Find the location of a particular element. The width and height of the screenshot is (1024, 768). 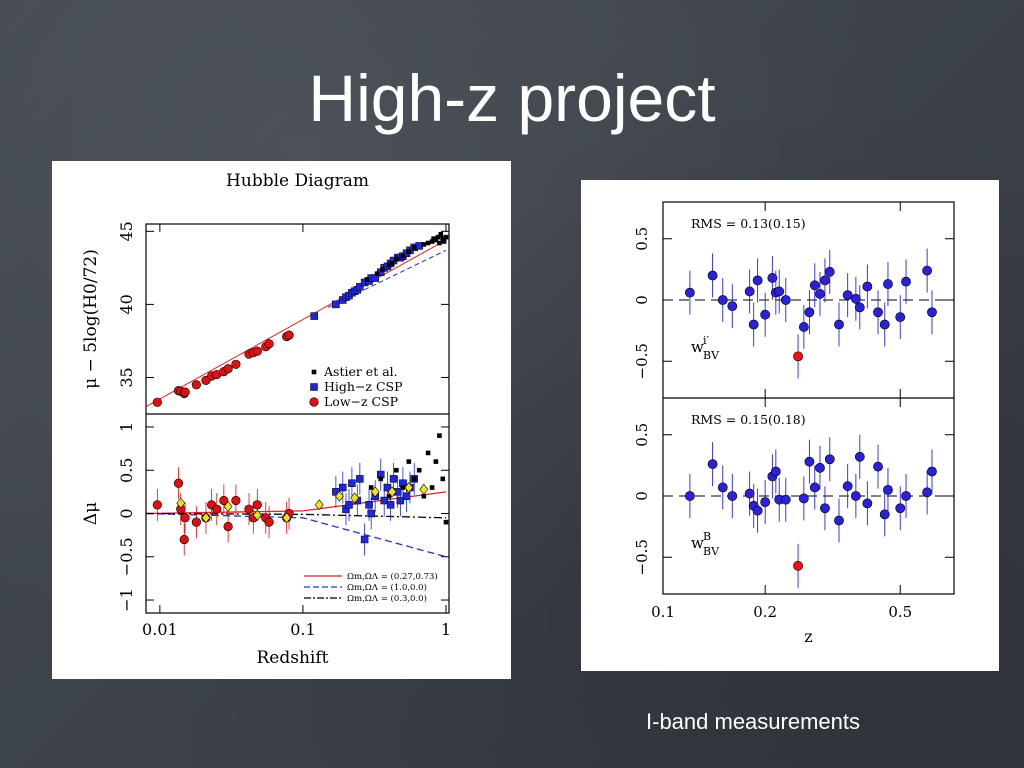

y-axis-label: μ − 5log(H0/72) is located at coordinates (91, 319).